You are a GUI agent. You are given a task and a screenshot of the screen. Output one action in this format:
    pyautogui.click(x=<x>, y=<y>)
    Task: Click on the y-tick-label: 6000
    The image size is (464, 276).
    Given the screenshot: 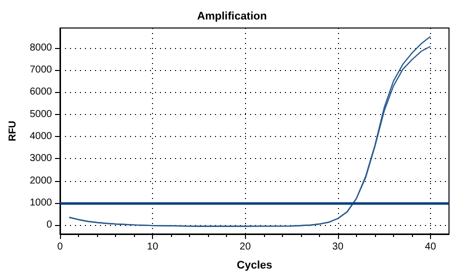 What is the action you would take?
    pyautogui.click(x=41, y=92)
    